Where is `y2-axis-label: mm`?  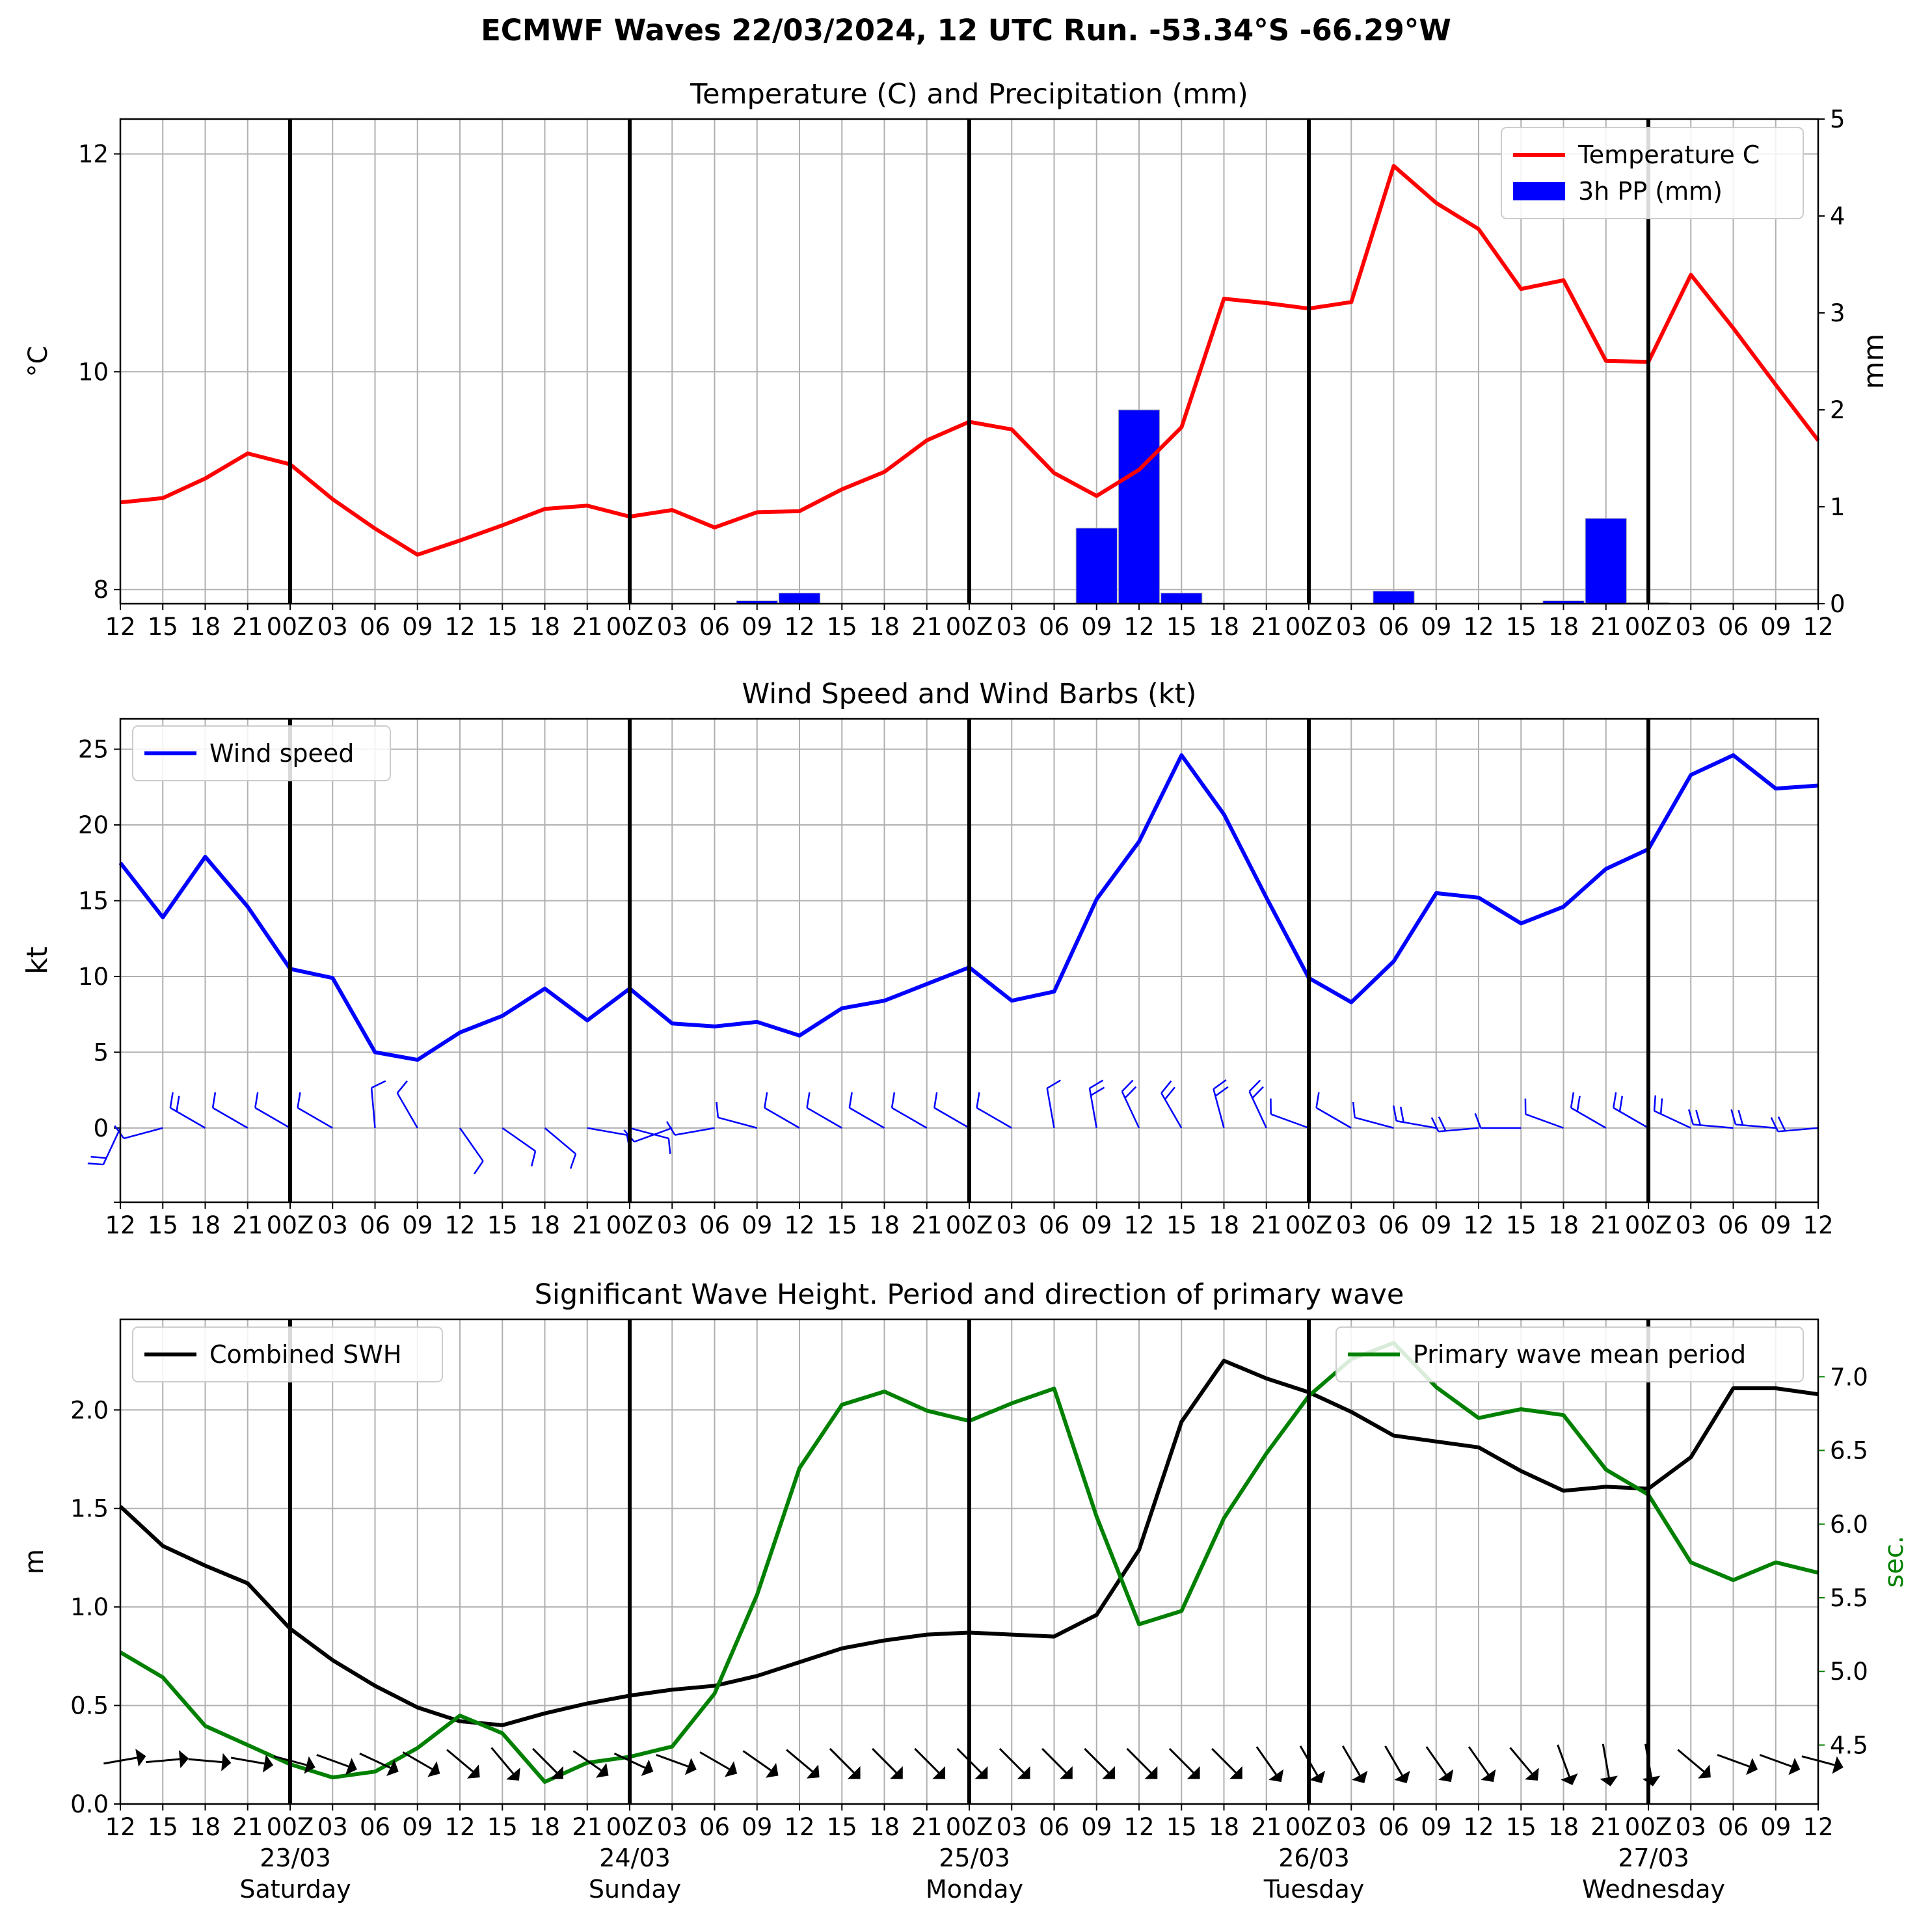 y2-axis-label: mm is located at coordinates (1873, 362).